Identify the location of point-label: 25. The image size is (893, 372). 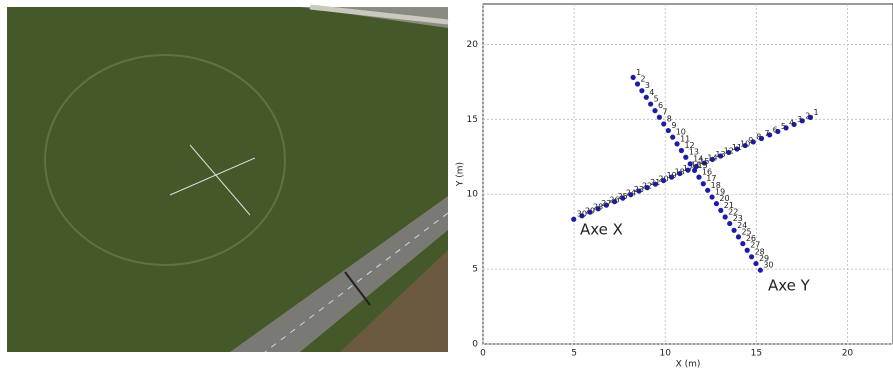
(746, 231).